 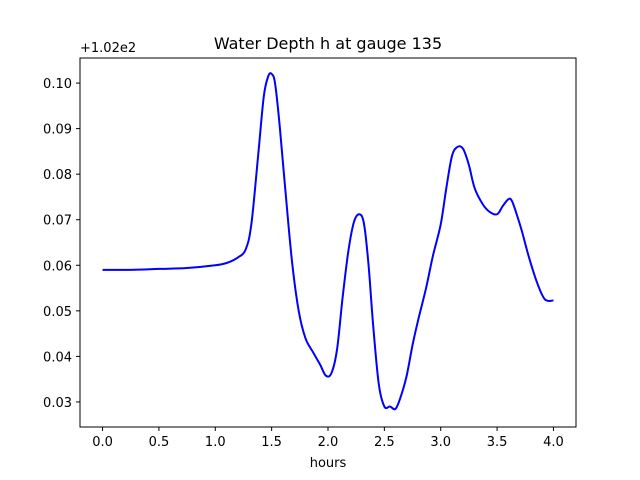 I want to click on x-tick-label: 0.0, so click(x=102, y=442).